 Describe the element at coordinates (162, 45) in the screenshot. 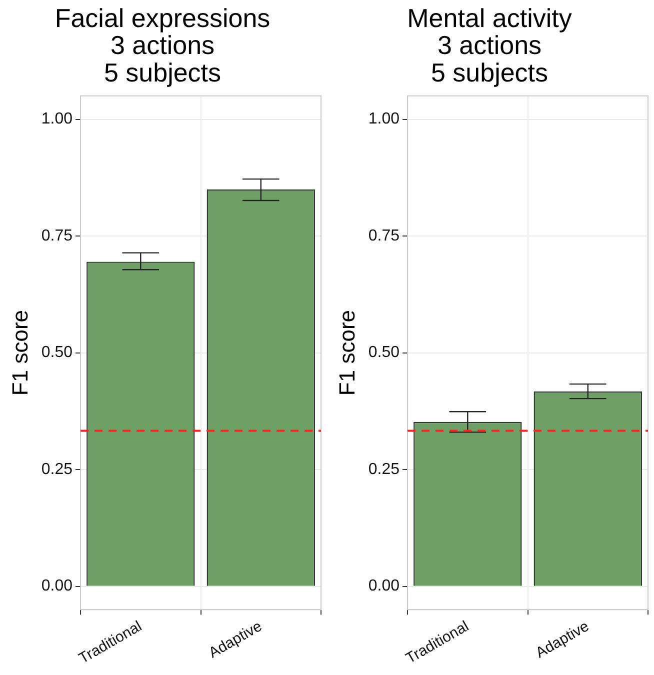

I see `chart-title: Facial expressions 3 actions 5 subjects` at that location.